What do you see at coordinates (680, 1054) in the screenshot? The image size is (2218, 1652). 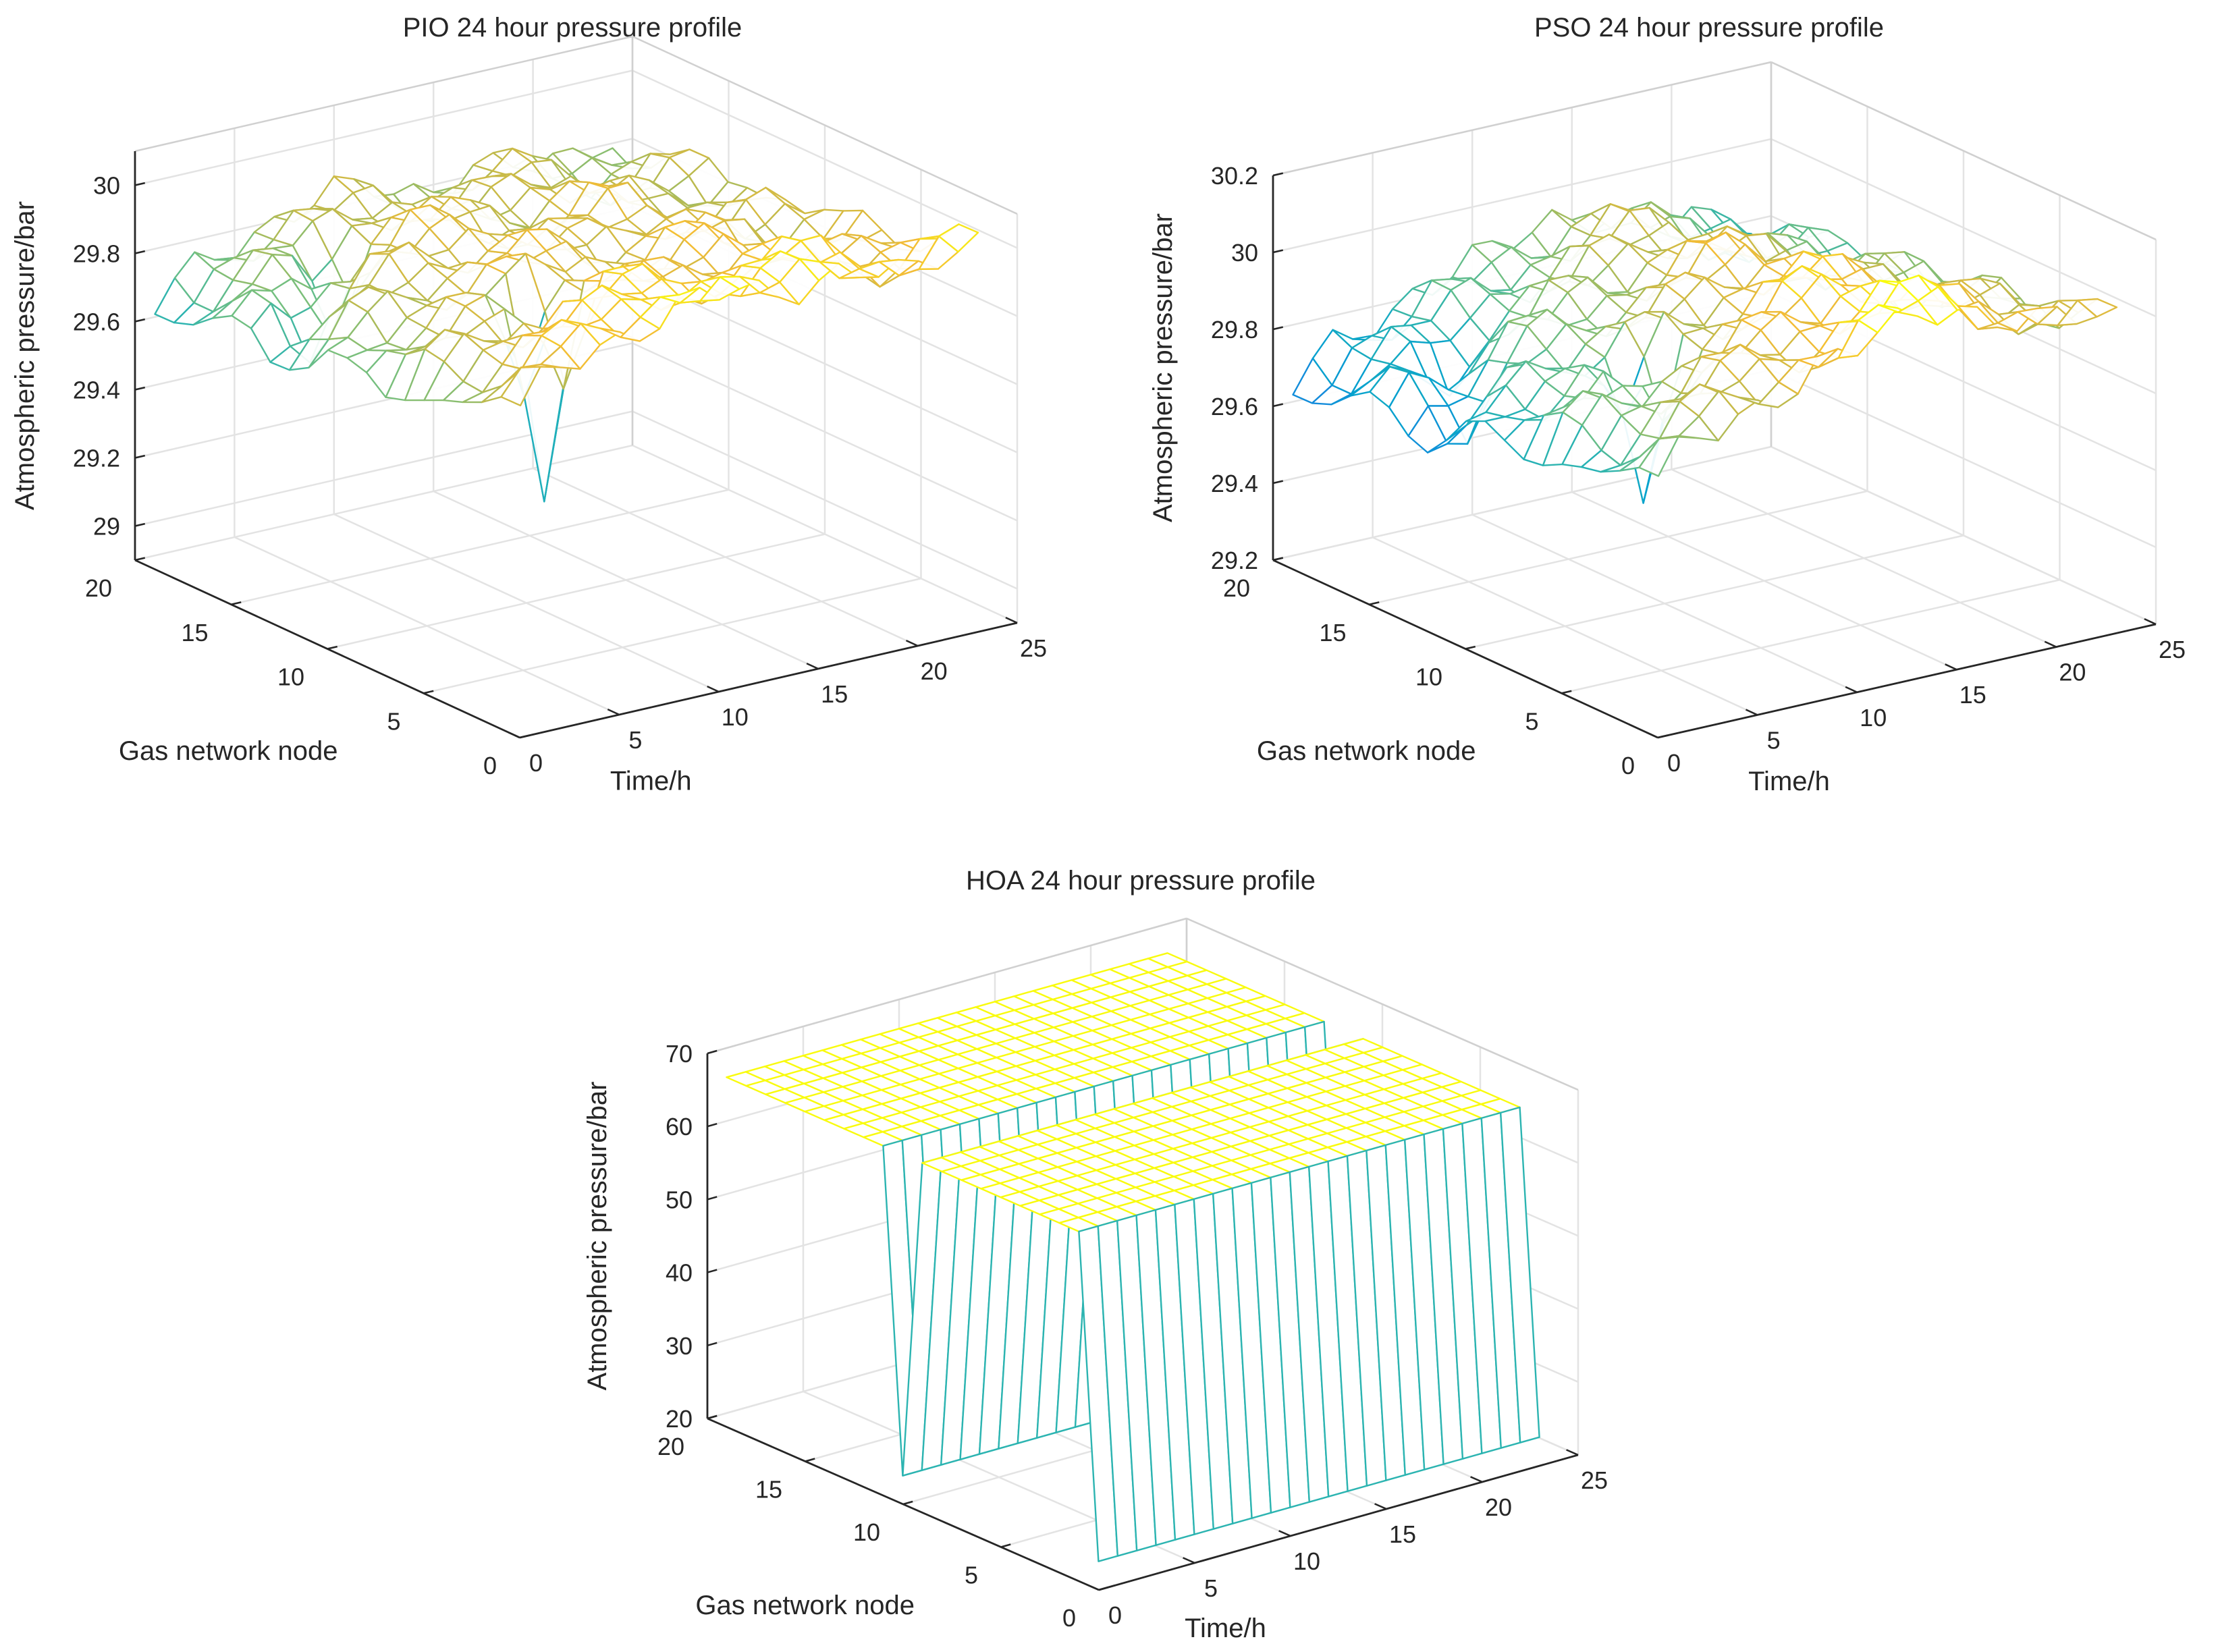 I see `z-tick-label: 70` at bounding box center [680, 1054].